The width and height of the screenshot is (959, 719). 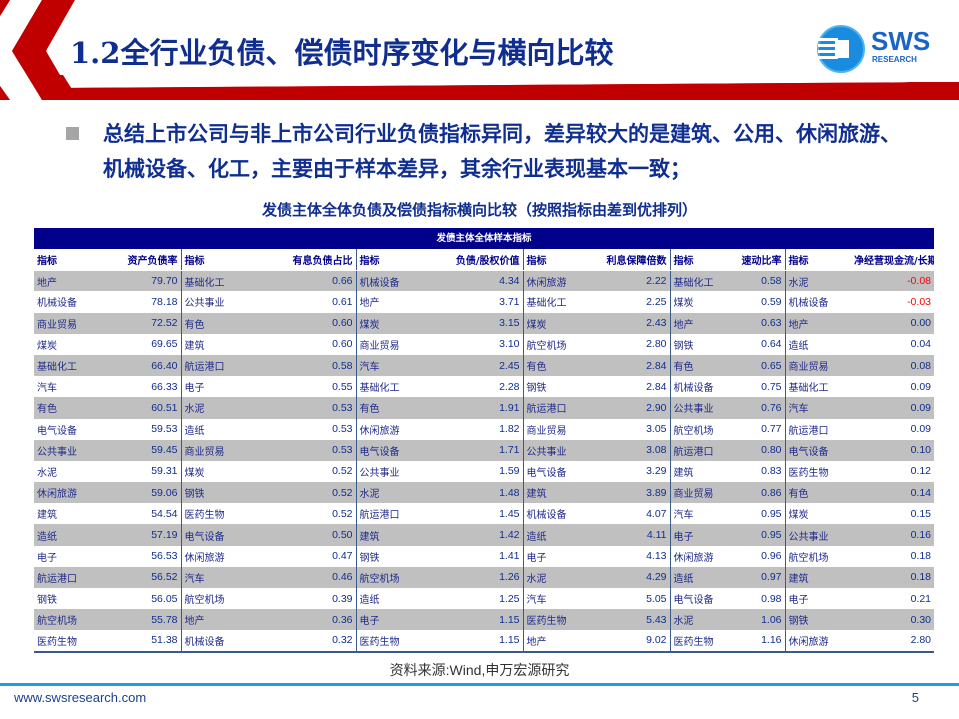 I want to click on metric-value-cell: -0.03, so click(x=892, y=302).